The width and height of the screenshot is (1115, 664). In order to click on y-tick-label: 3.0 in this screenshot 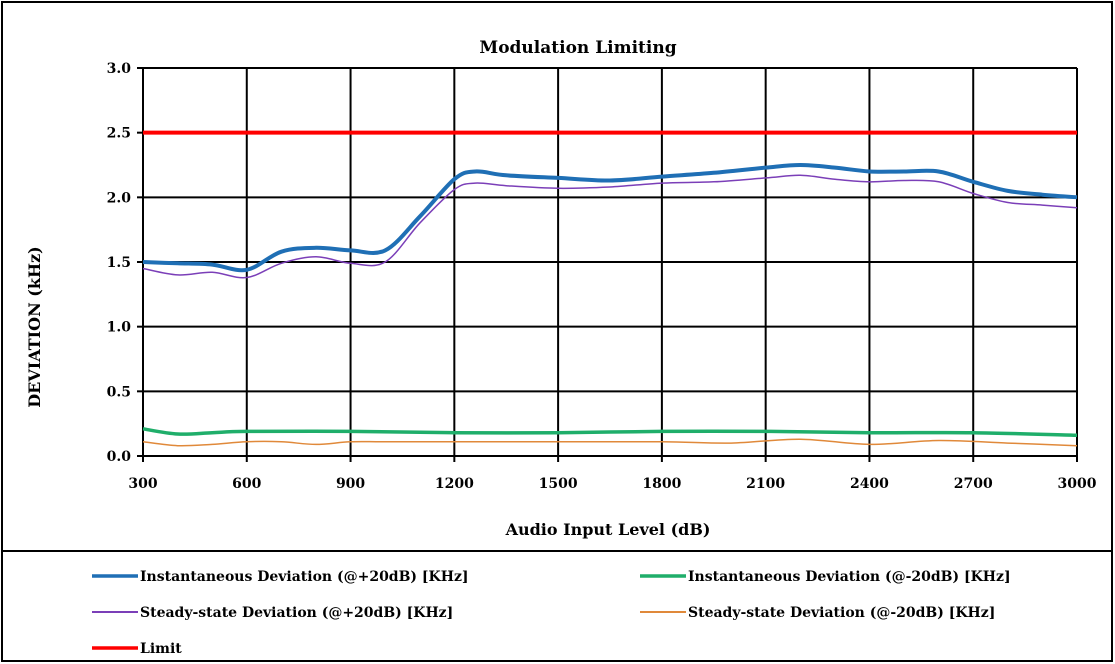, I will do `click(119, 69)`.